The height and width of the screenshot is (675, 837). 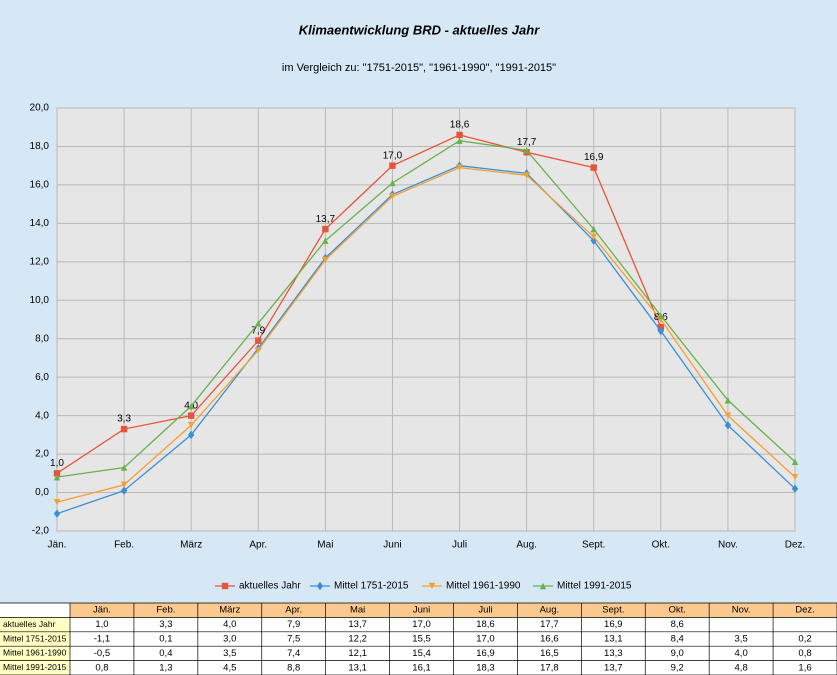 I want to click on table-cell: 3,0, so click(x=229, y=639).